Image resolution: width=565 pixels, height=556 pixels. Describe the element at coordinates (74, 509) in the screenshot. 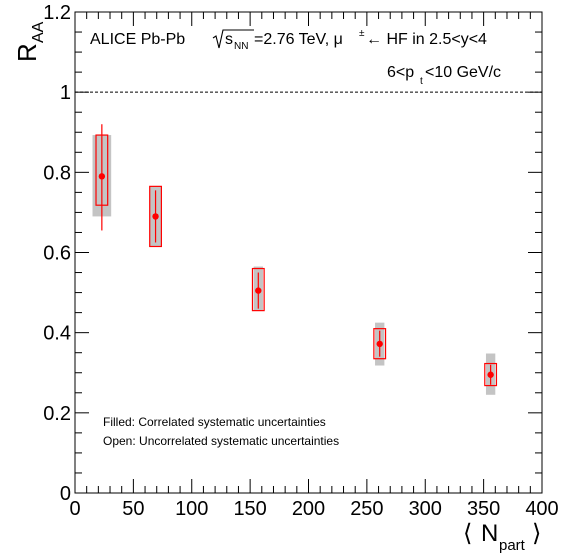

I see `x-tick-label: 0` at that location.